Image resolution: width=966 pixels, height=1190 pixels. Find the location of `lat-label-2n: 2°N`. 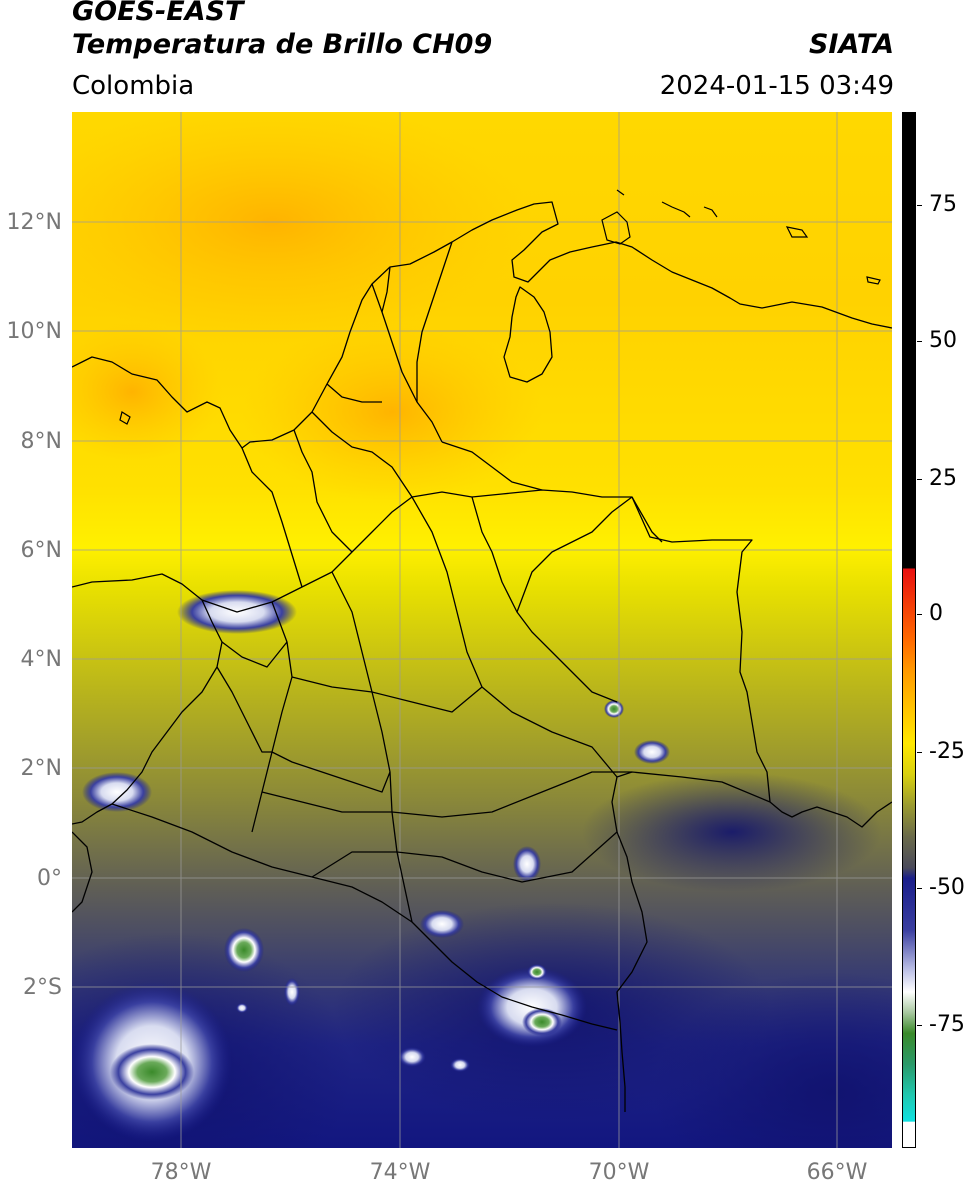

lat-label-2n: 2°N is located at coordinates (41, 768).